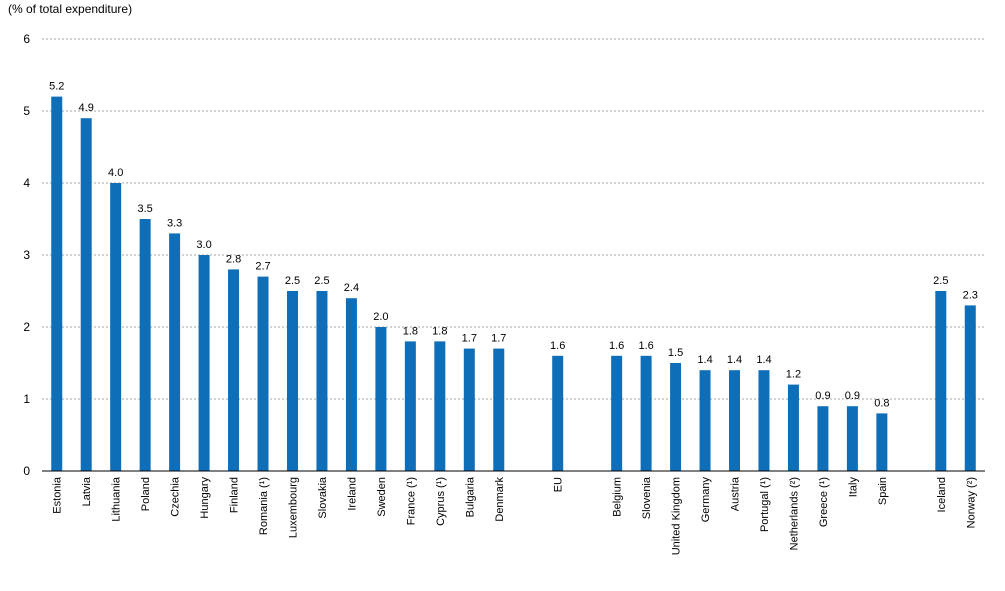 This screenshot has height=591, width=1005. What do you see at coordinates (736, 493) in the screenshot?
I see `category-label: Austria` at bounding box center [736, 493].